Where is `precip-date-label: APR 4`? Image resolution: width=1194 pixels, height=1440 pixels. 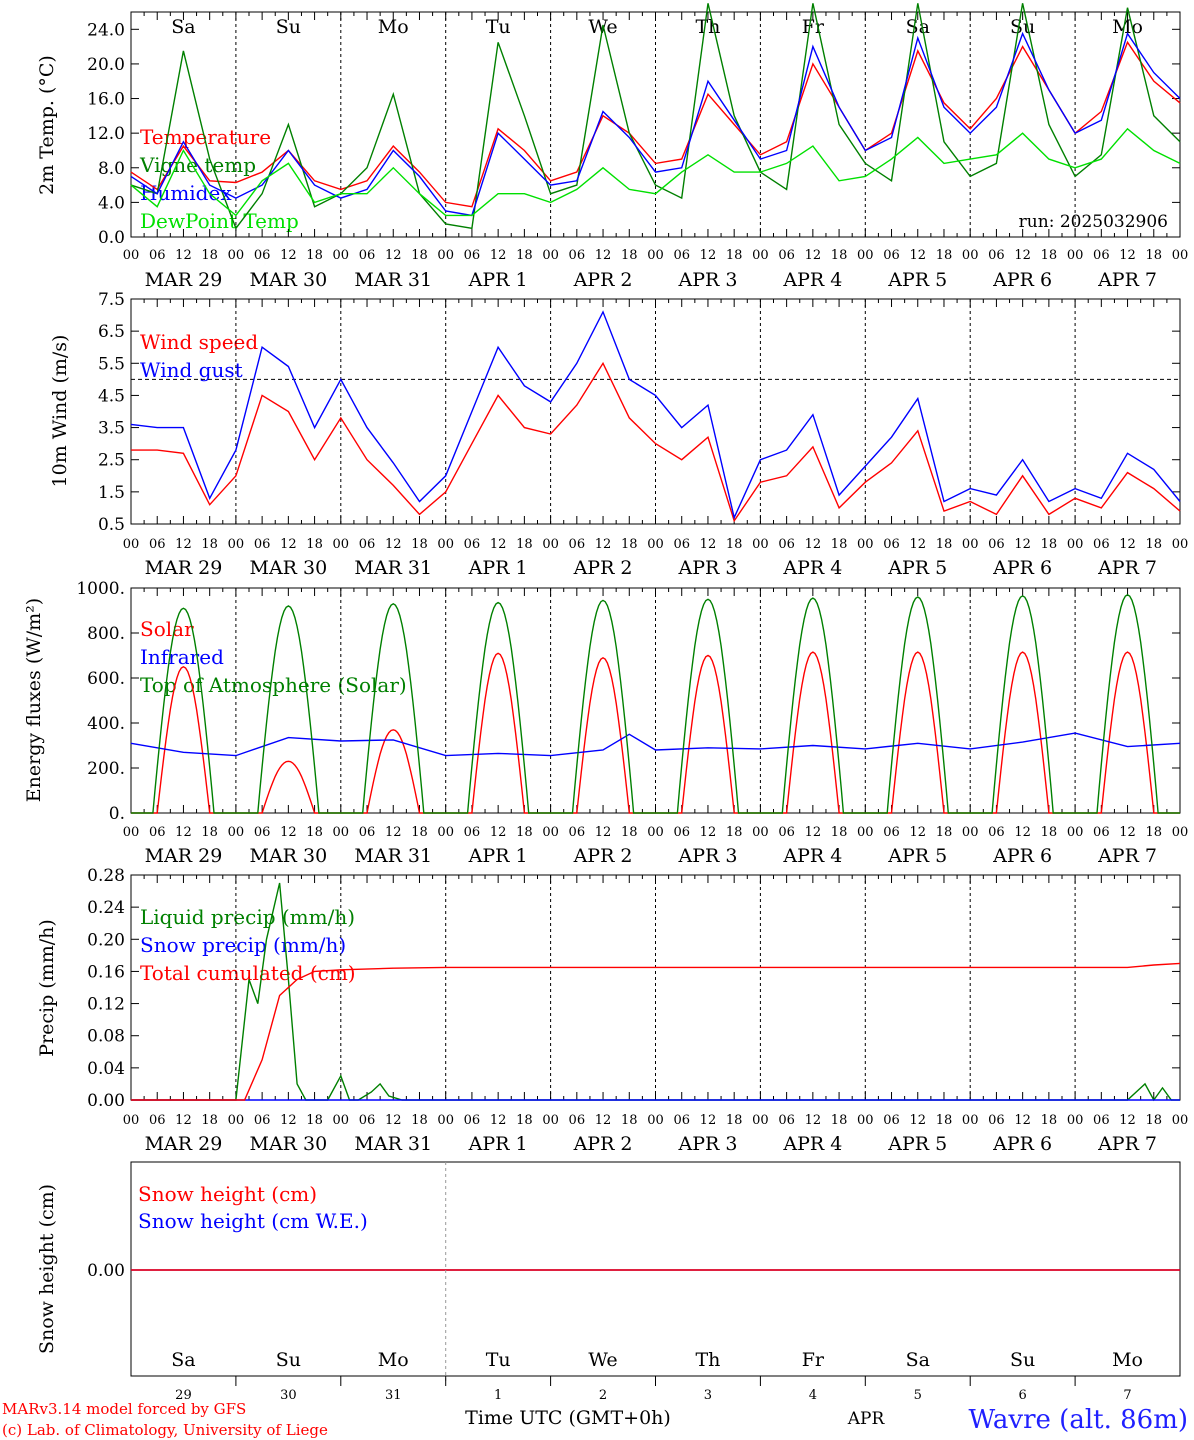
precip-date-label: APR 4 is located at coordinates (812, 1144).